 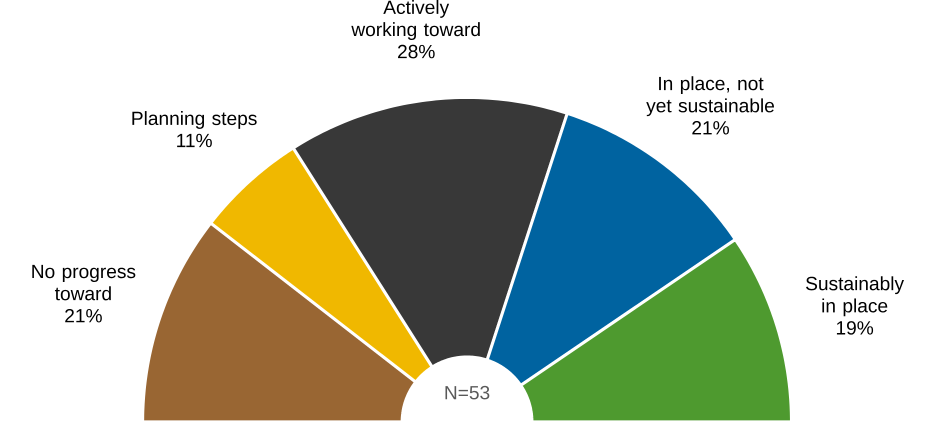 What do you see at coordinates (84, 282) in the screenshot?
I see `slice-label: No progress toward` at bounding box center [84, 282].